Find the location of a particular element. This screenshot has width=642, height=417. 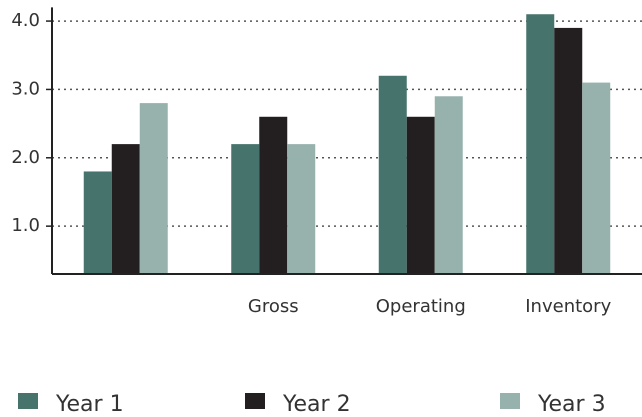

legend-label: Year 3 is located at coordinates (571, 404).